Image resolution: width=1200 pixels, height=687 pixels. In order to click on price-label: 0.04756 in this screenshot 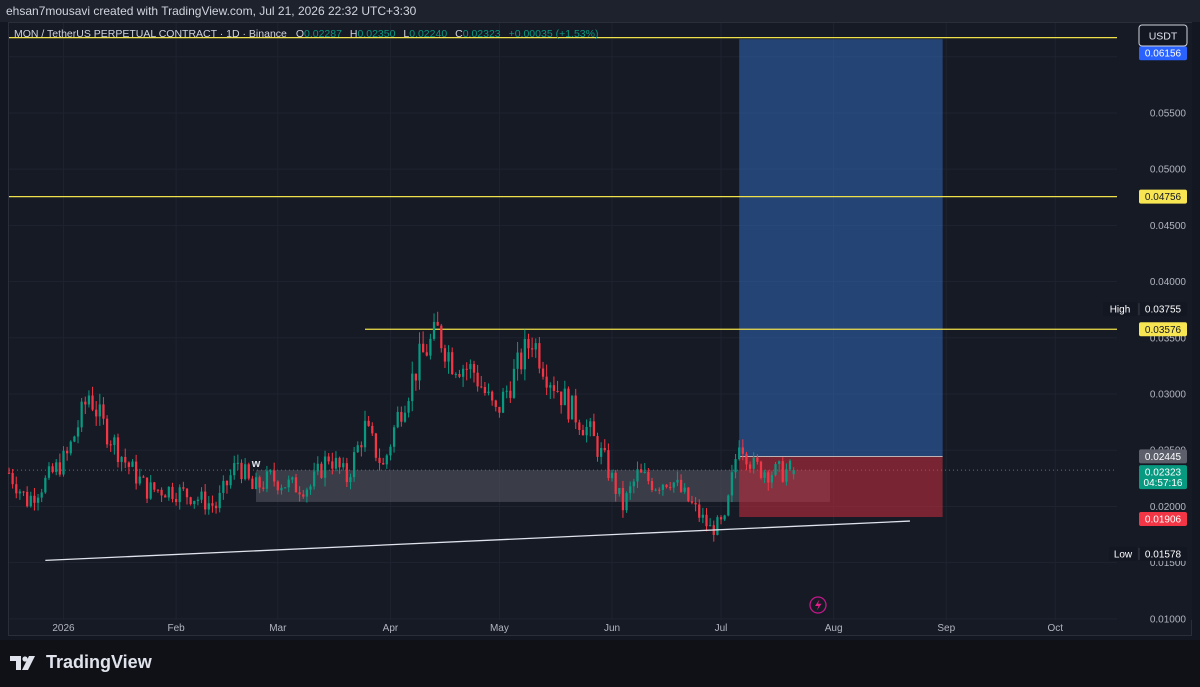, I will do `click(1163, 197)`.